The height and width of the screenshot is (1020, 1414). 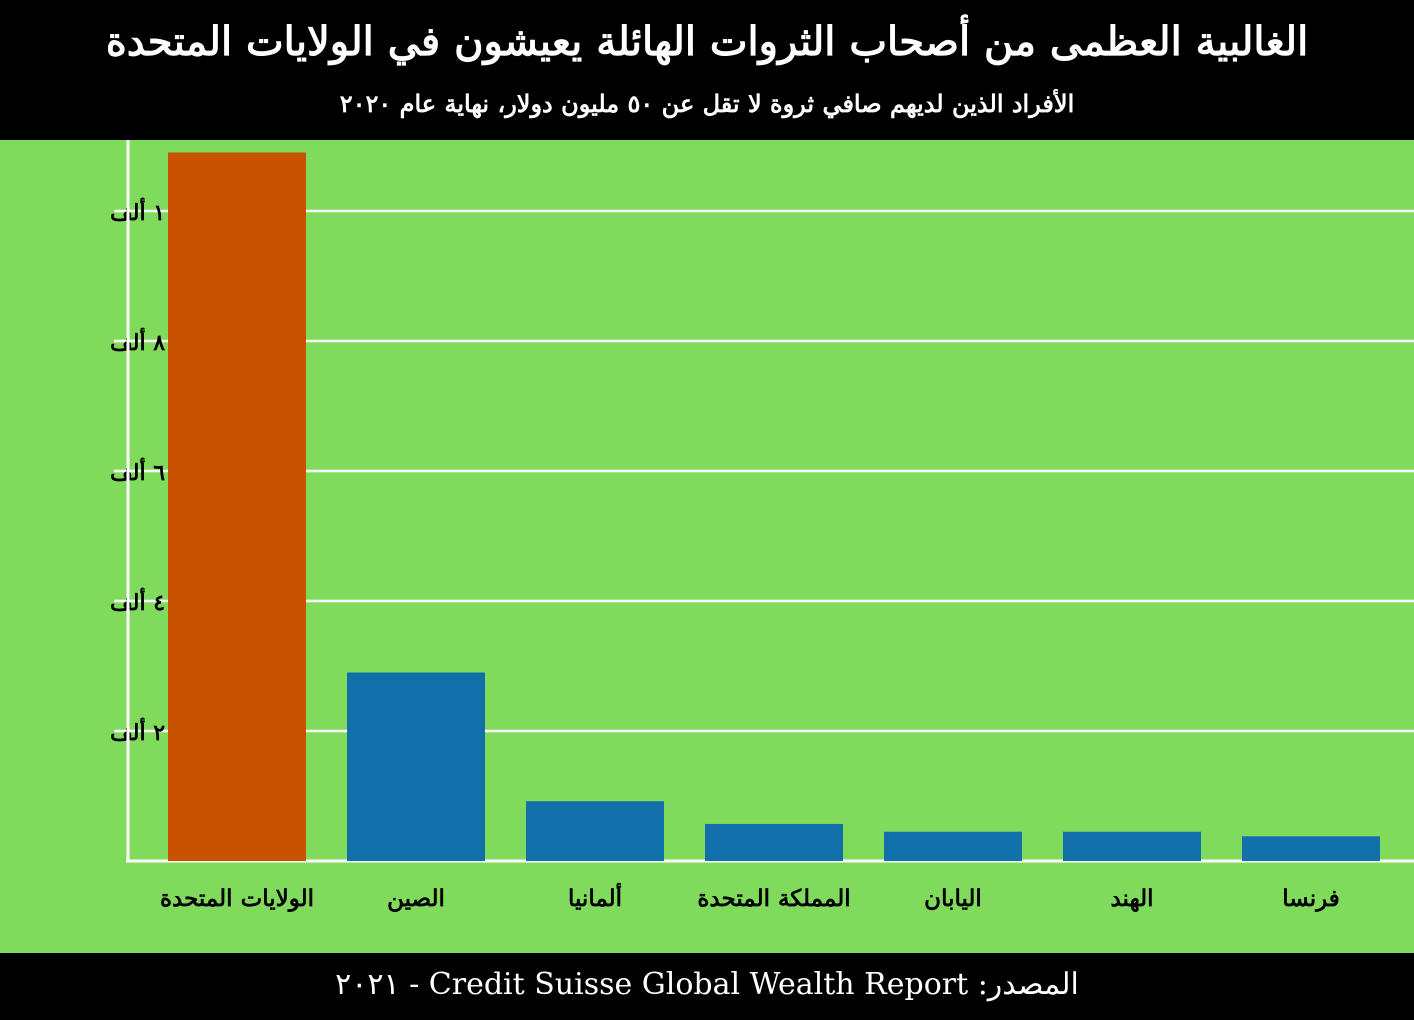 What do you see at coordinates (416, 899) in the screenshot?
I see `x-category-label: الصين` at bounding box center [416, 899].